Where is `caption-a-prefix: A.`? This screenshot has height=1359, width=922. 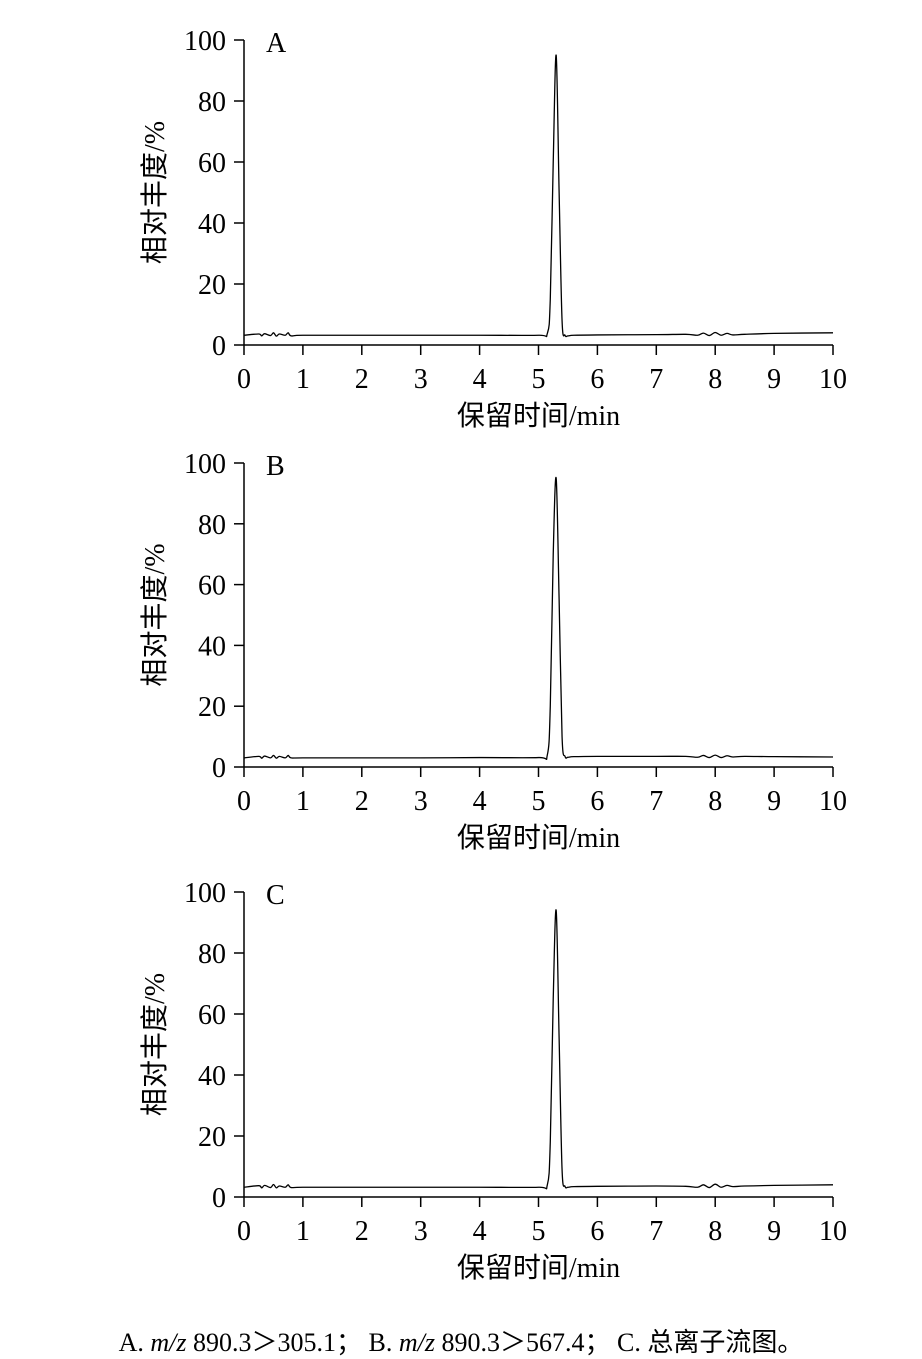 caption-a-prefix: A. is located at coordinates (134, 1342).